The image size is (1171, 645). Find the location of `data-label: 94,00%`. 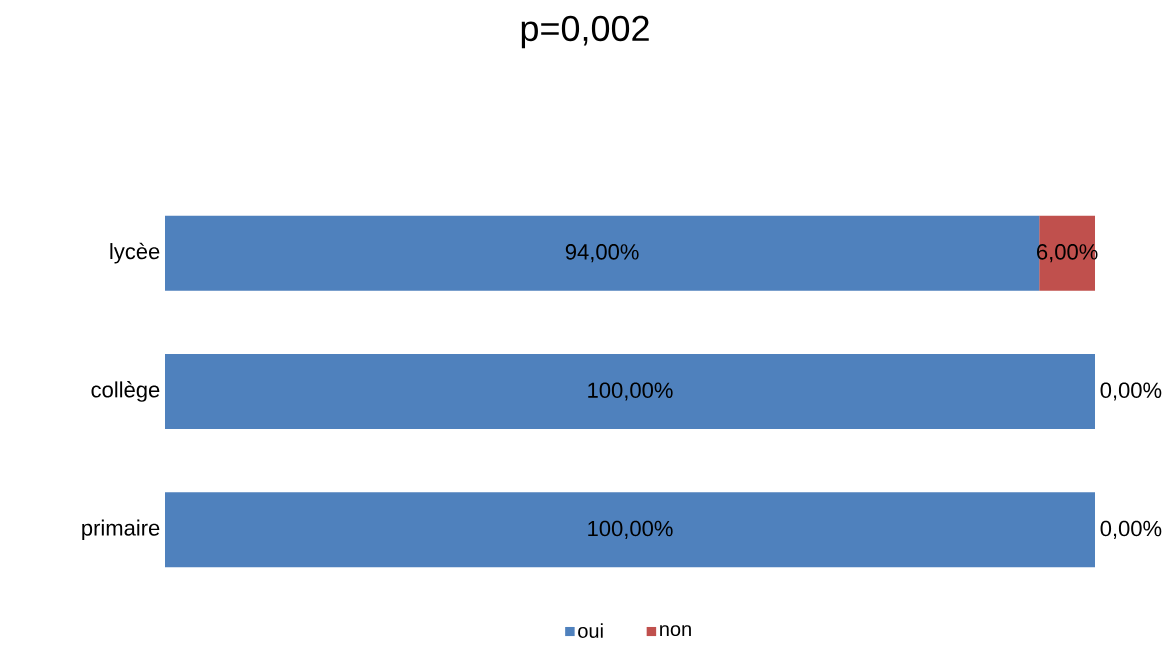

data-label: 94,00% is located at coordinates (602, 253).